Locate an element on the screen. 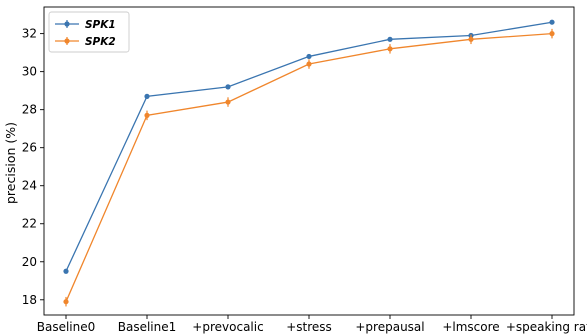  x-tick-label-4: +prepausal is located at coordinates (389, 327).